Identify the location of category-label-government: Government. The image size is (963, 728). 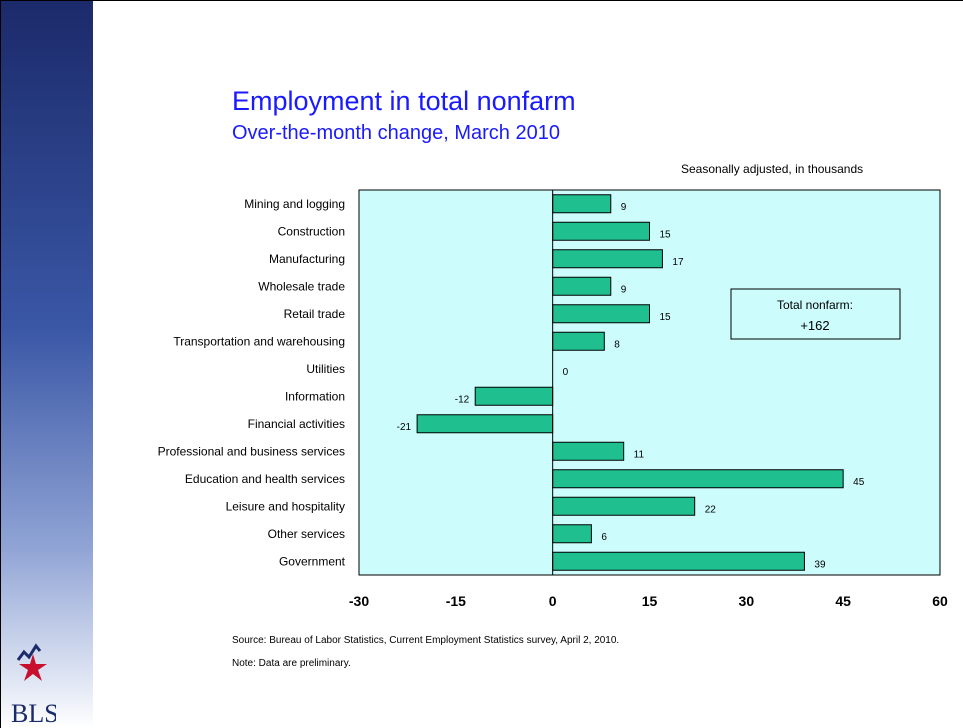
(312, 561).